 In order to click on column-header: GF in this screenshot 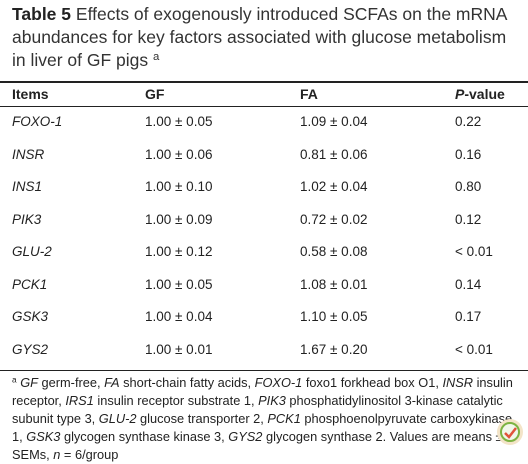, I will do `click(155, 94)`.